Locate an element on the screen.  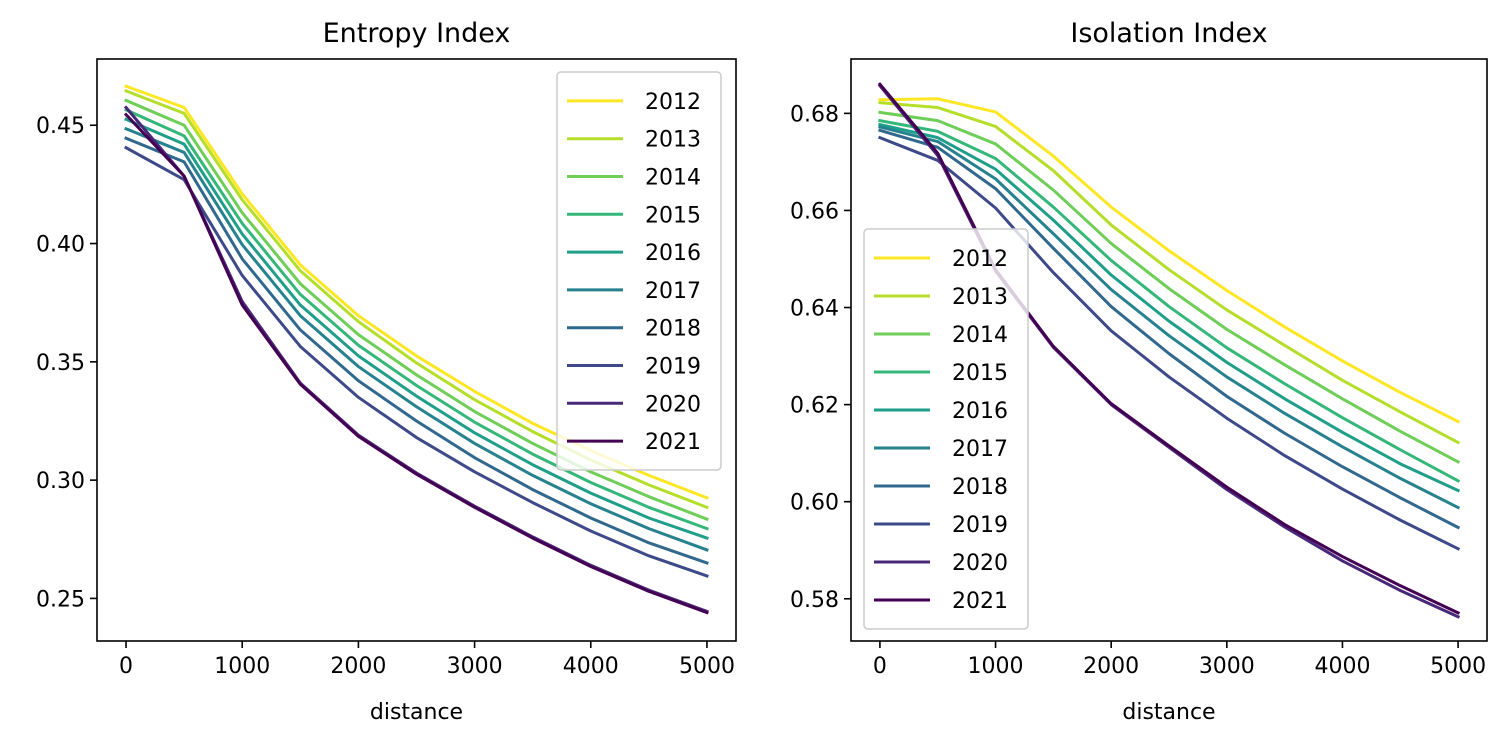
y-tick-label: 0.40 is located at coordinates (60, 245).